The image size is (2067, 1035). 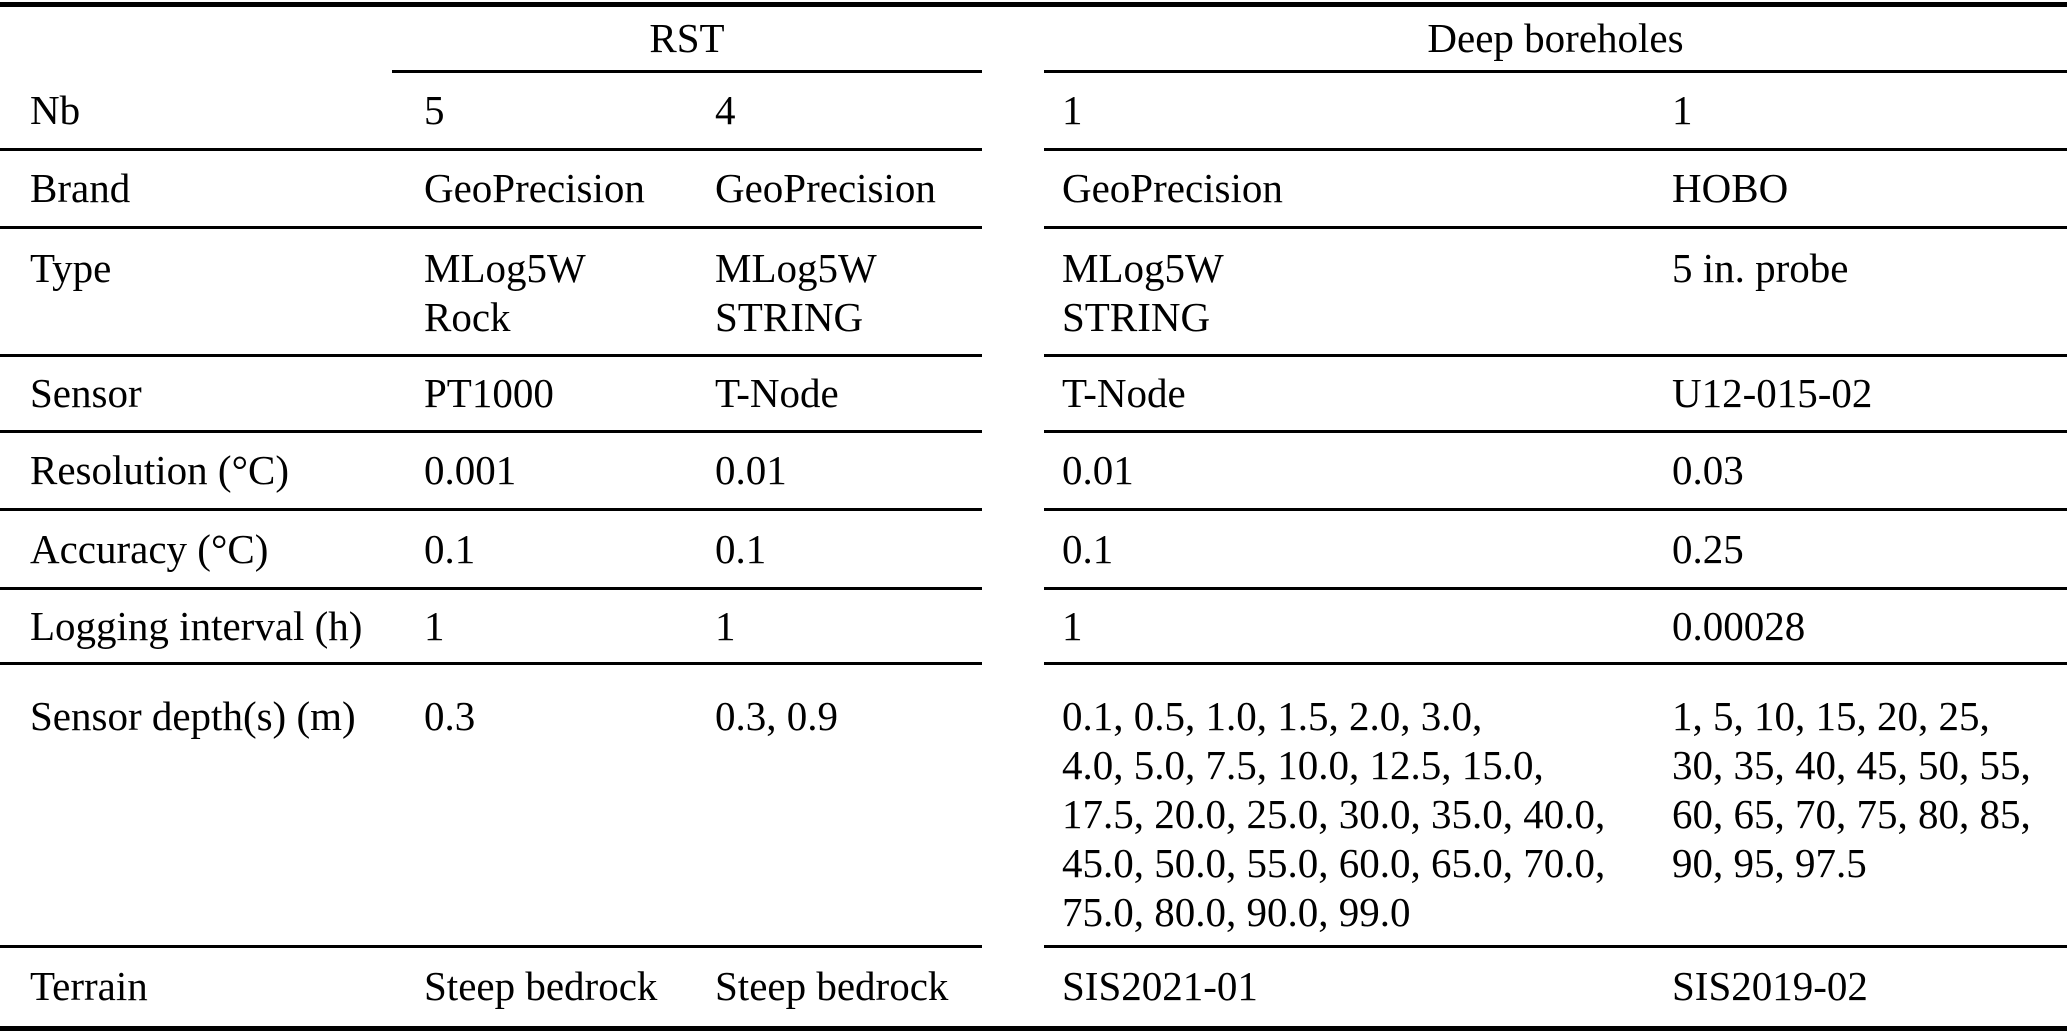 What do you see at coordinates (71, 268) in the screenshot?
I see `row-label: Type` at bounding box center [71, 268].